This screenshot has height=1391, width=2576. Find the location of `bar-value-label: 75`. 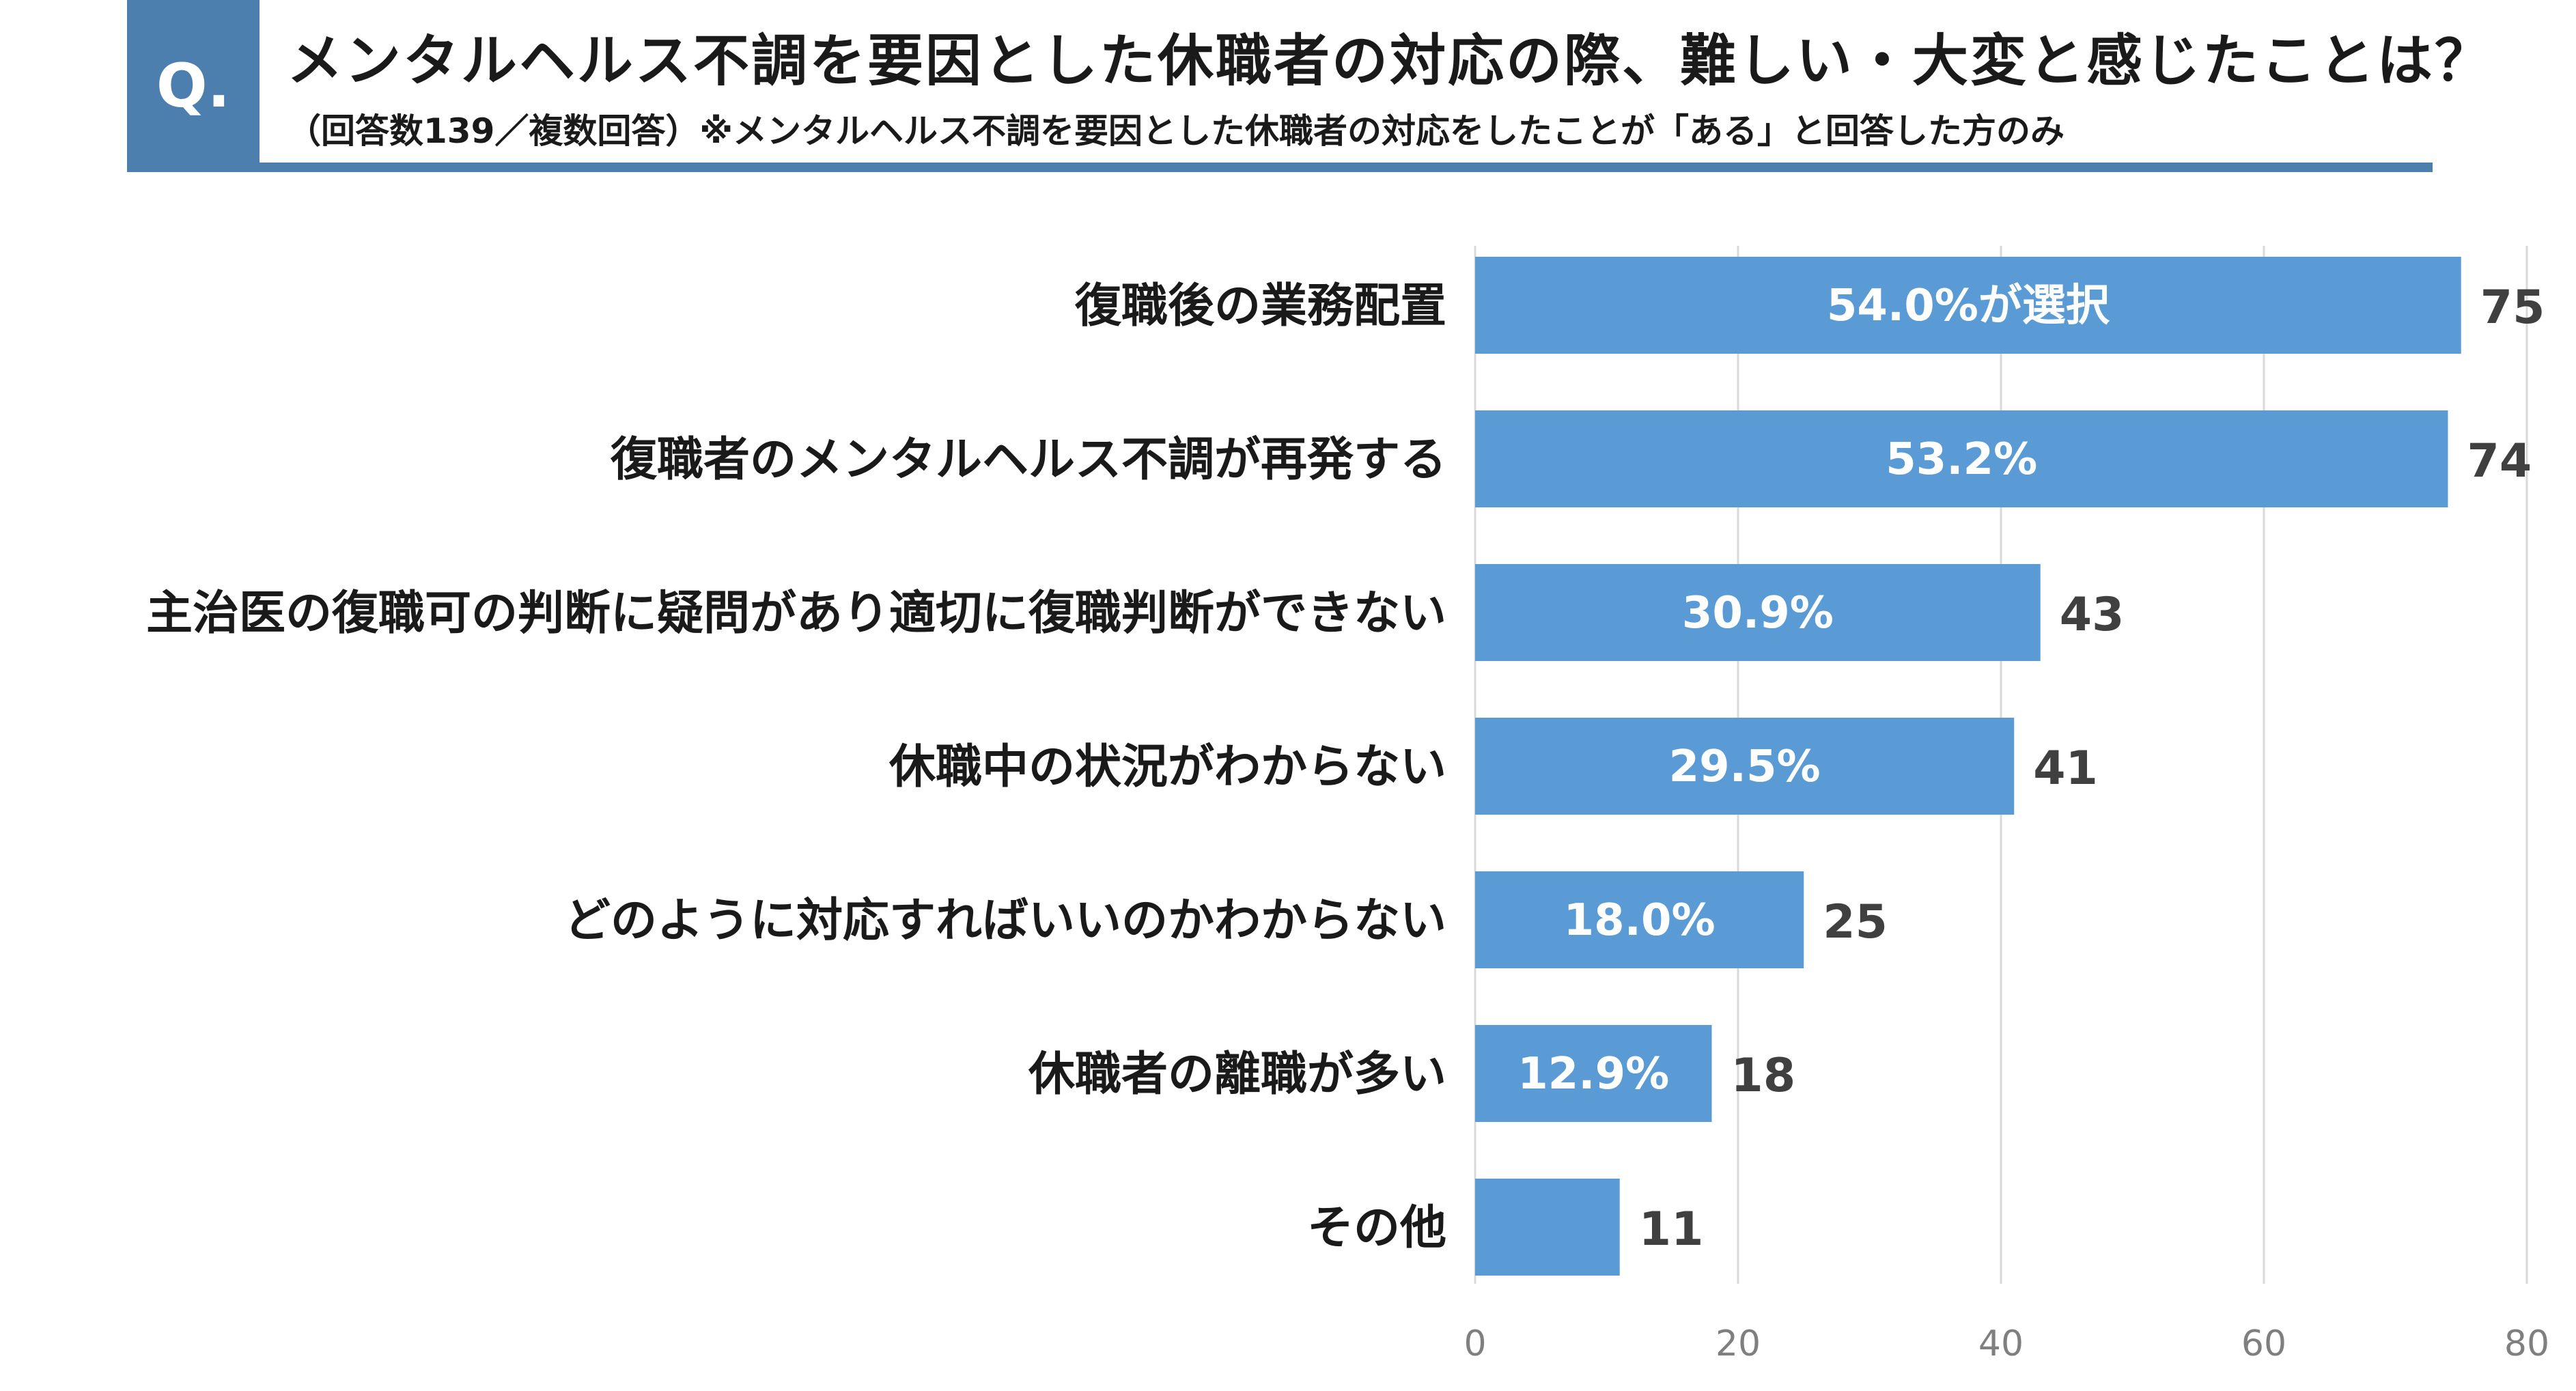

bar-value-label: 75 is located at coordinates (2512, 308).